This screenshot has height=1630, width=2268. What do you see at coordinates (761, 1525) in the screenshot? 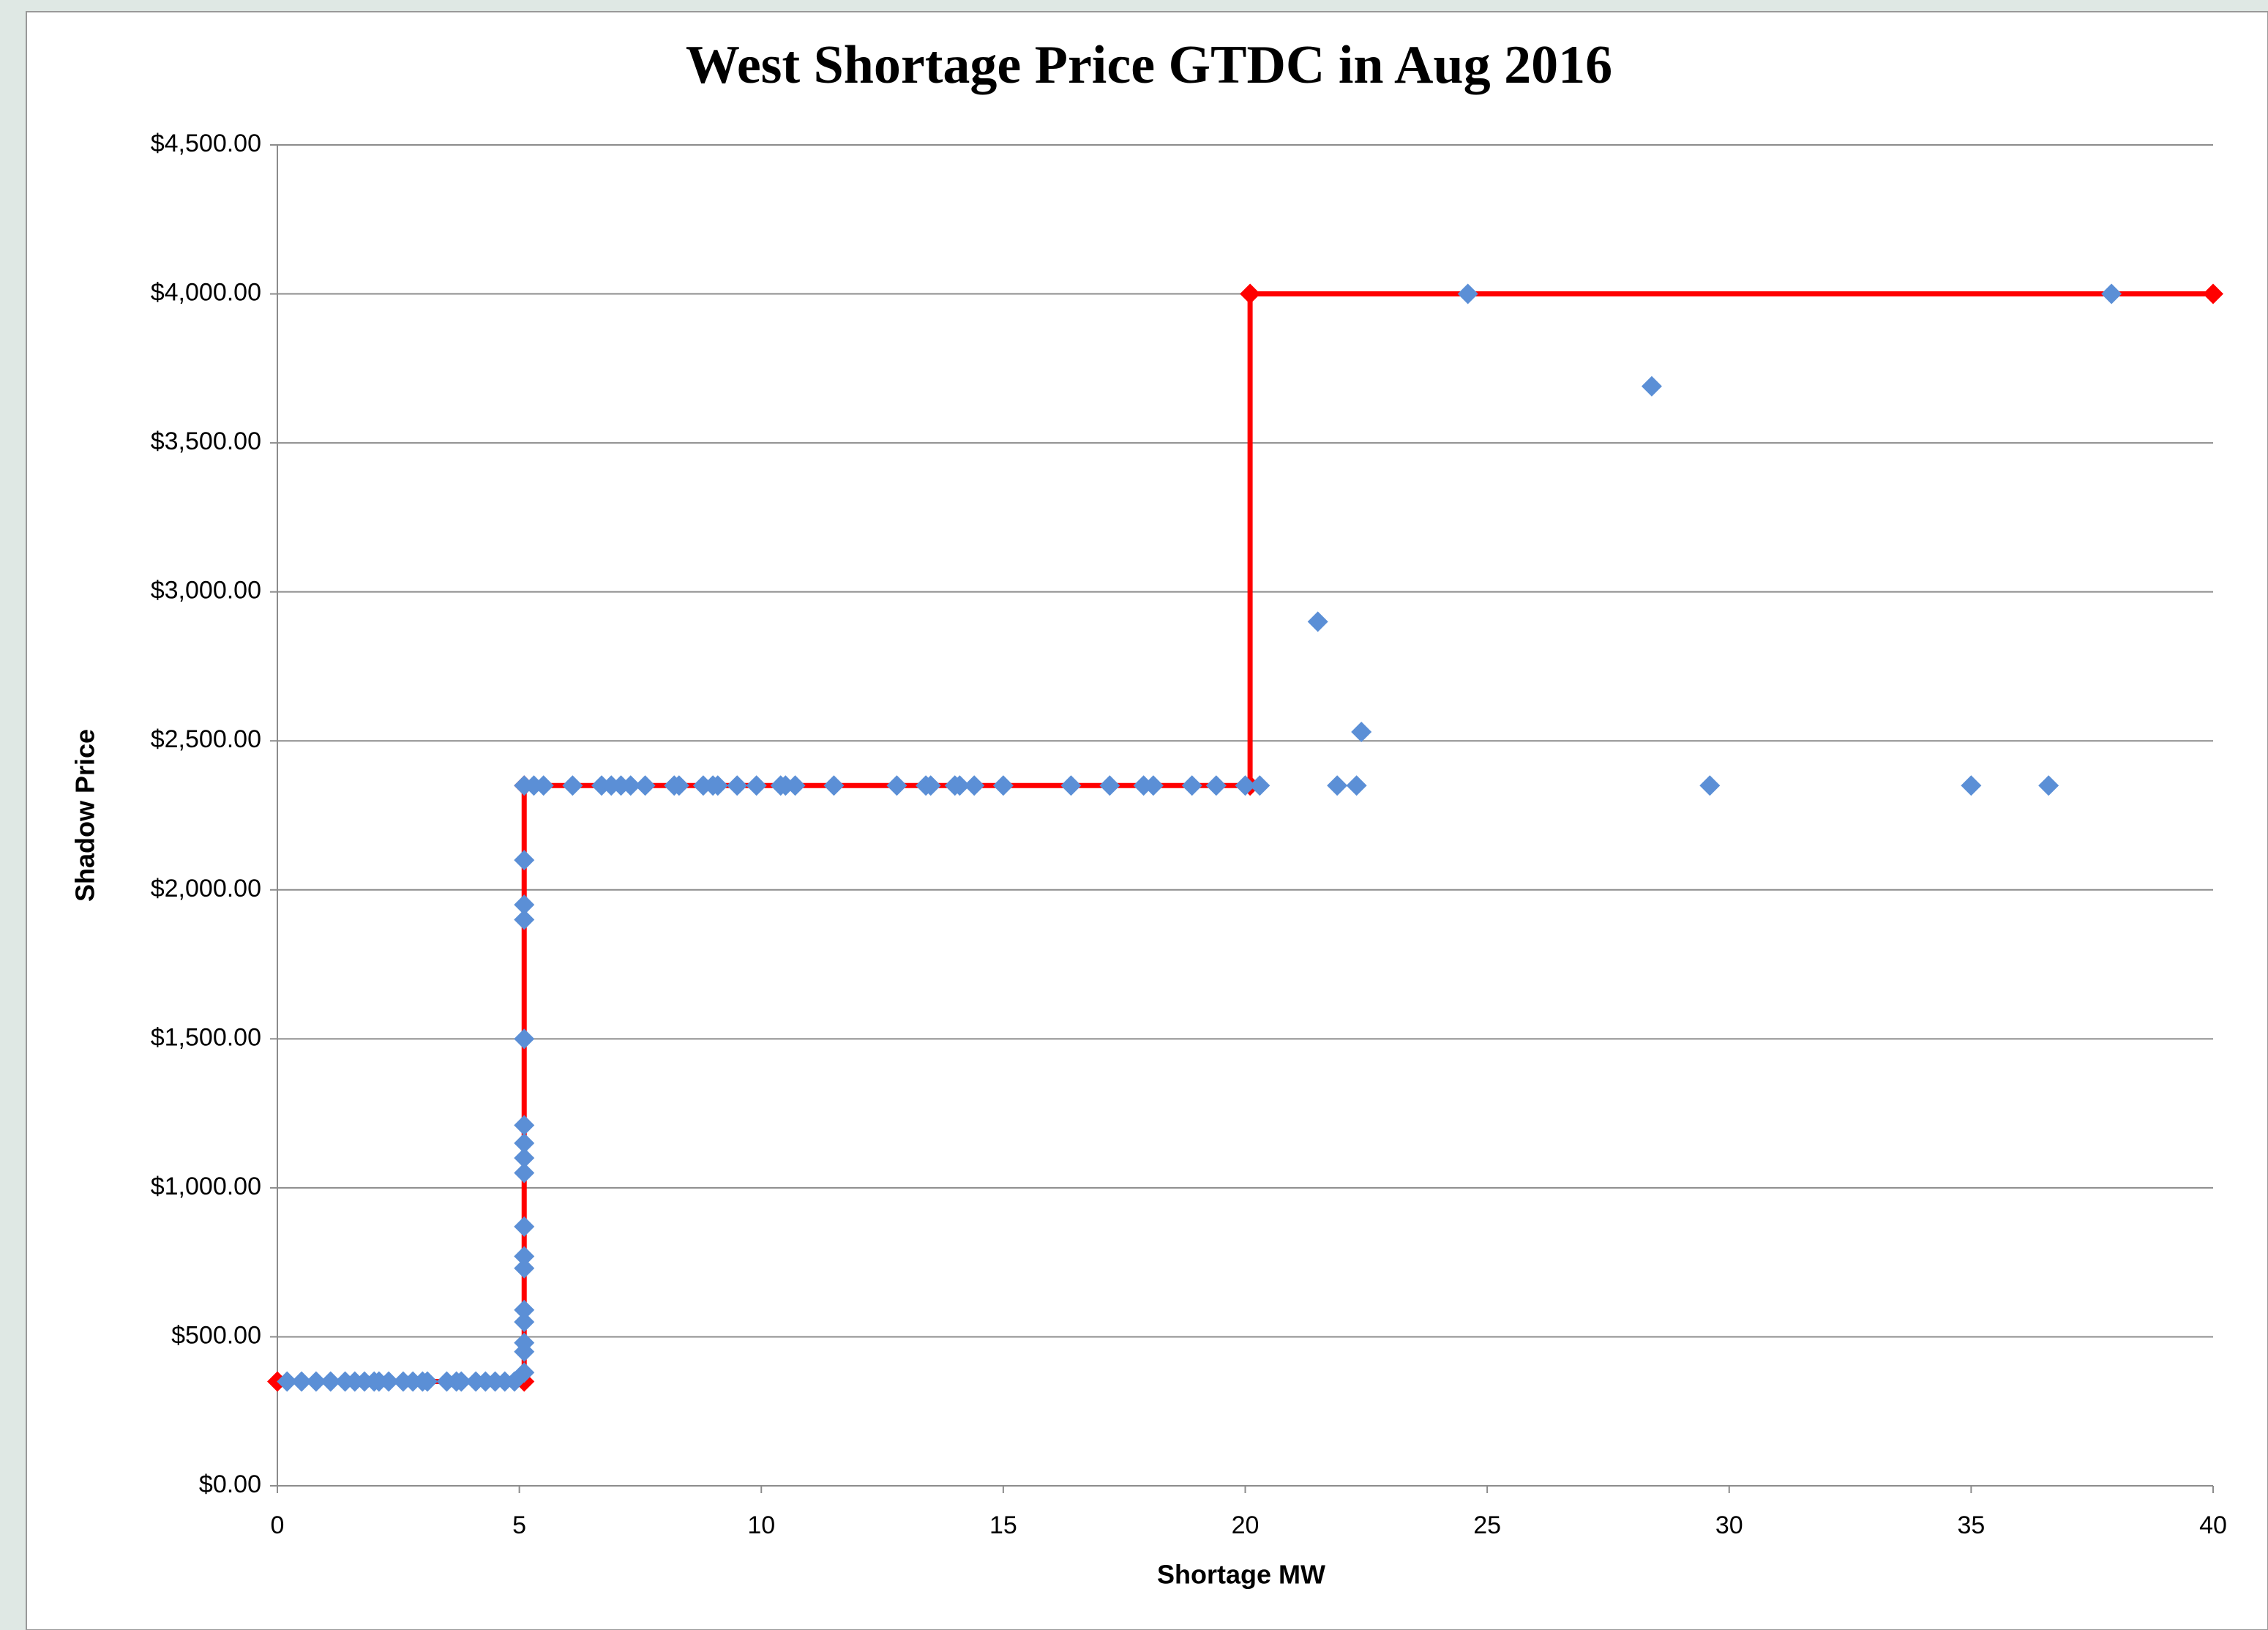
I see `x-tick-label: 10` at bounding box center [761, 1525].